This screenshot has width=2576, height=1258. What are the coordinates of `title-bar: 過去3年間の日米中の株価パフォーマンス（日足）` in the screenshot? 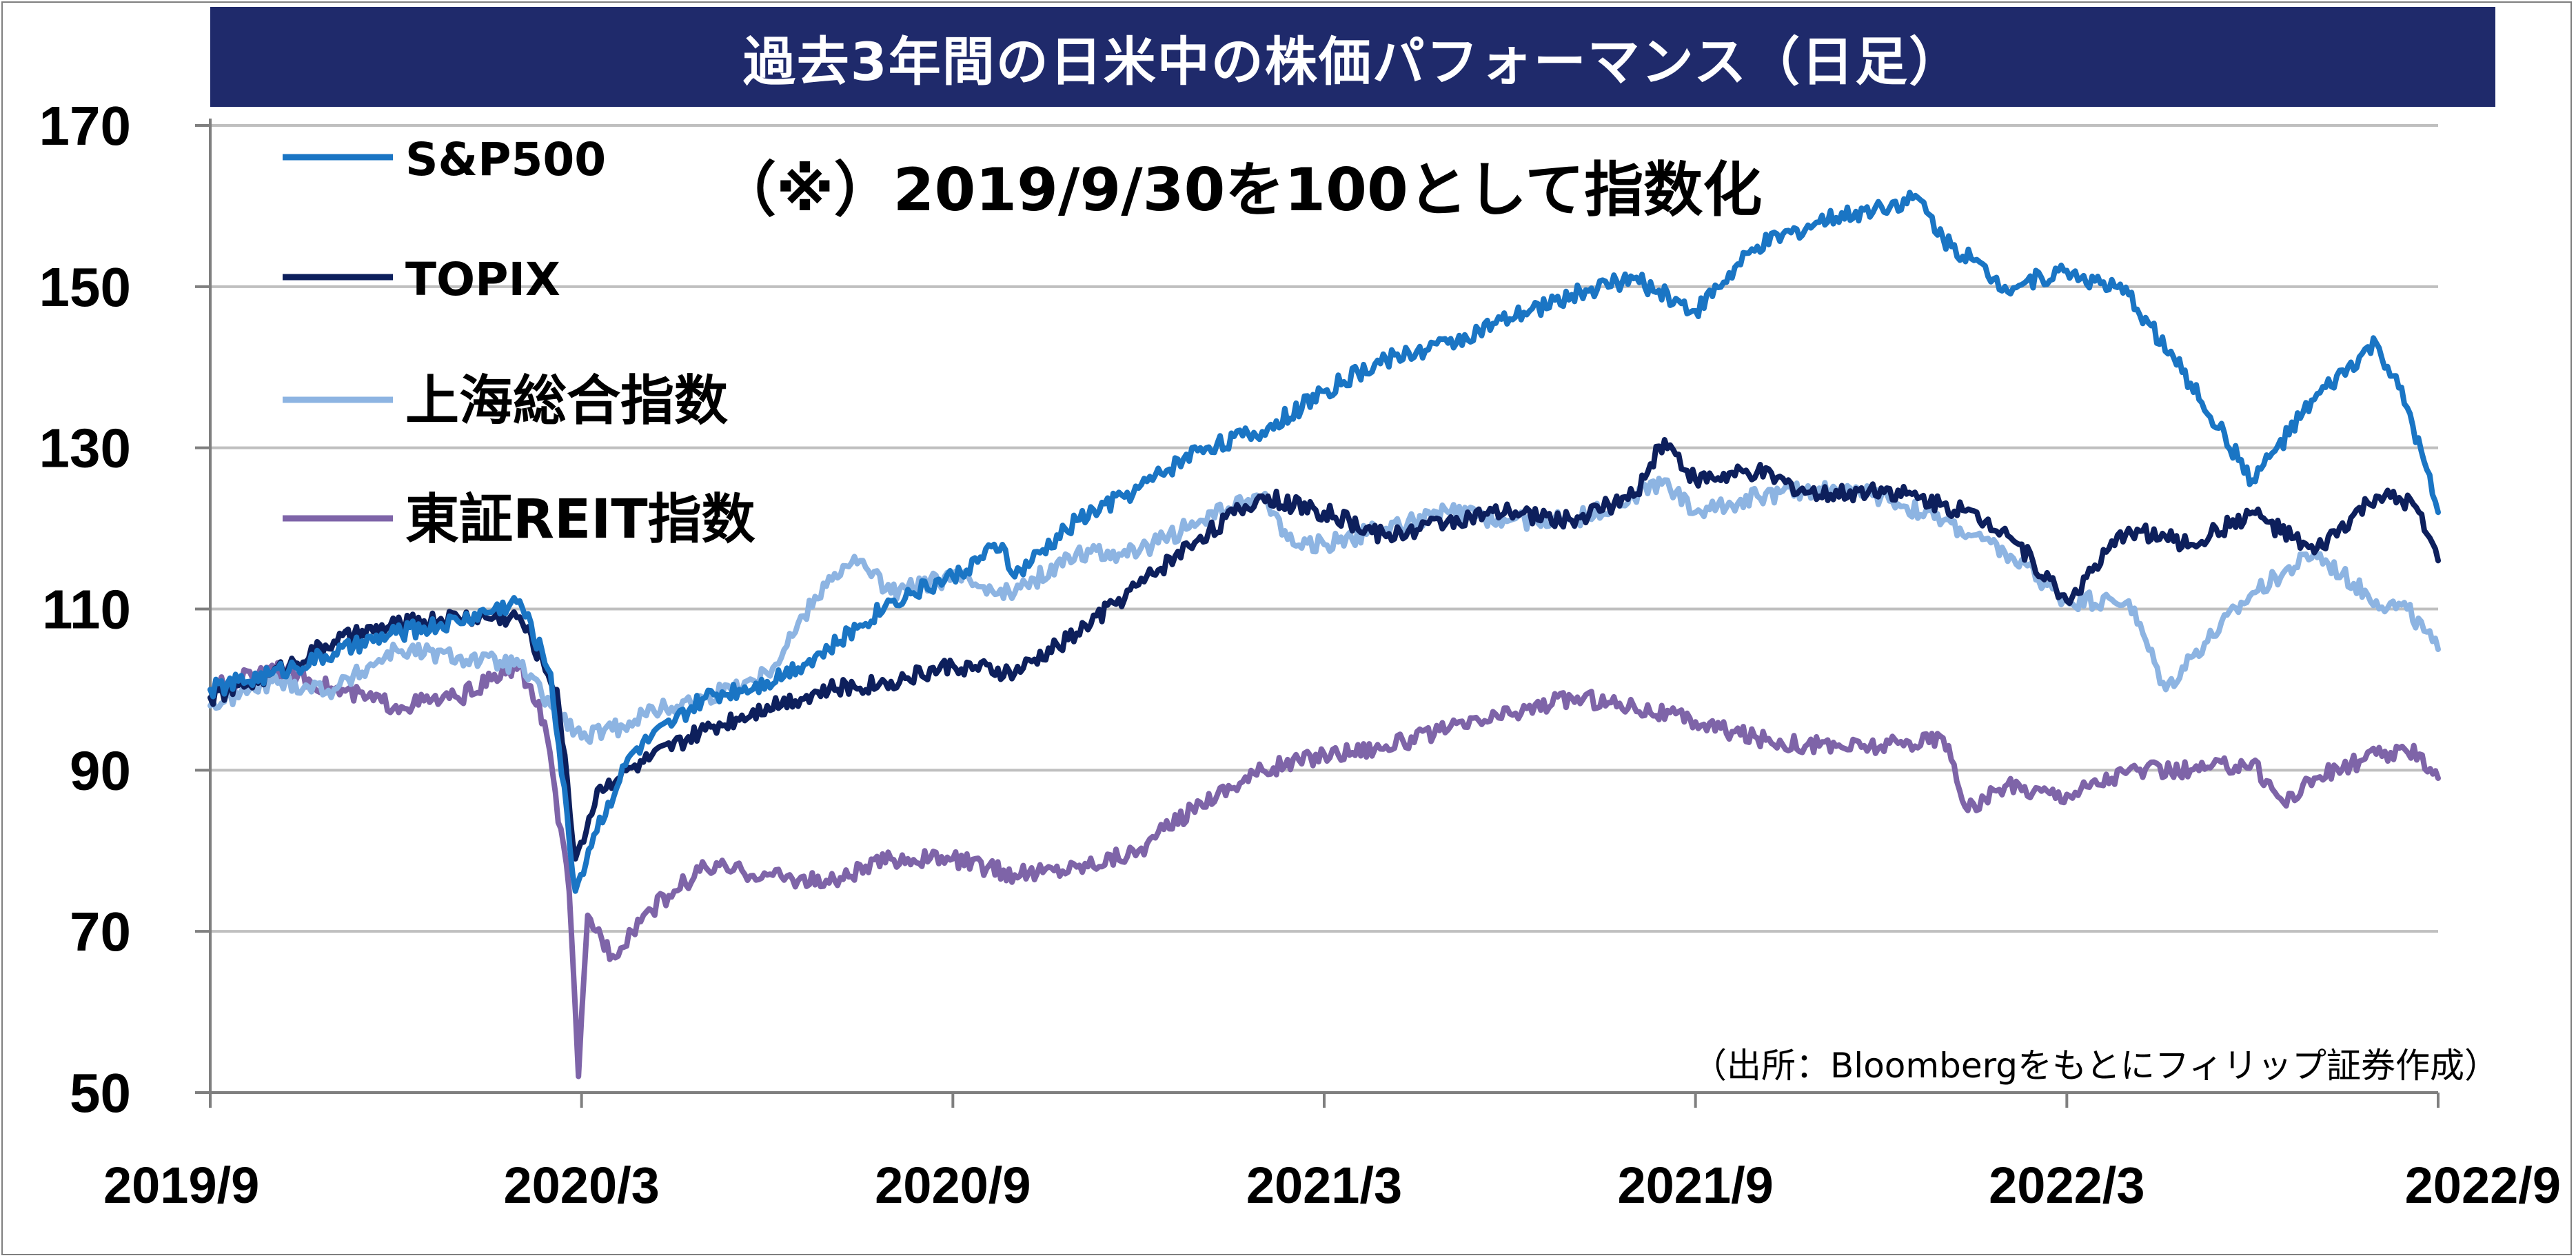 It's located at (1352, 57).